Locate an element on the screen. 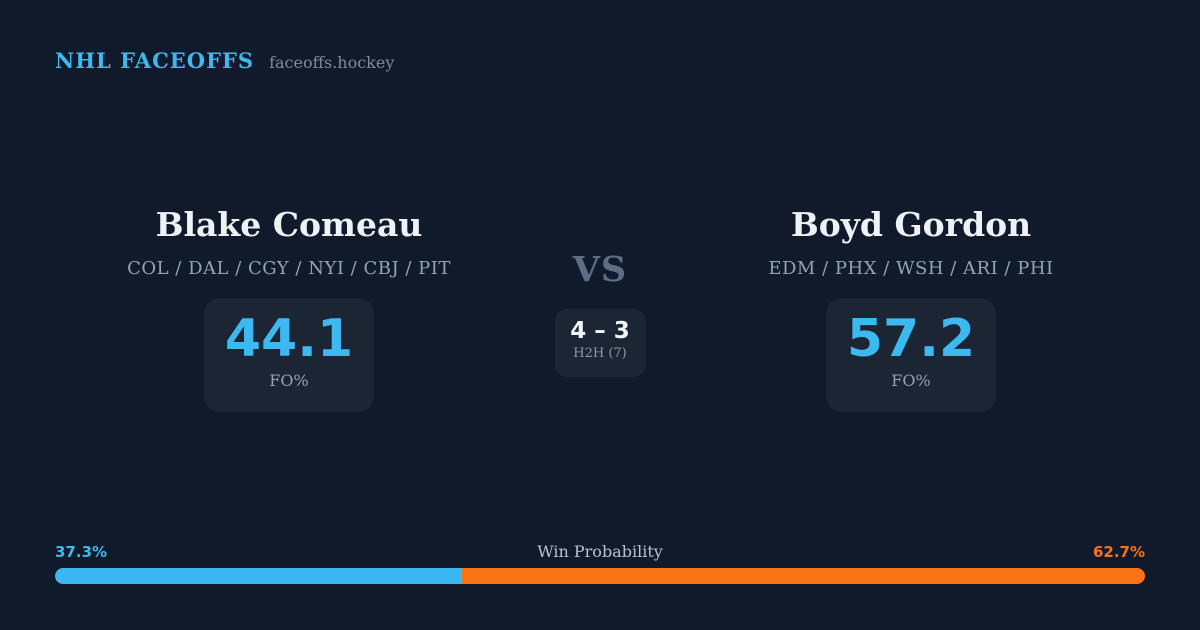  header: NHL FACEOFFS faceoffs.hockey is located at coordinates (224, 60).